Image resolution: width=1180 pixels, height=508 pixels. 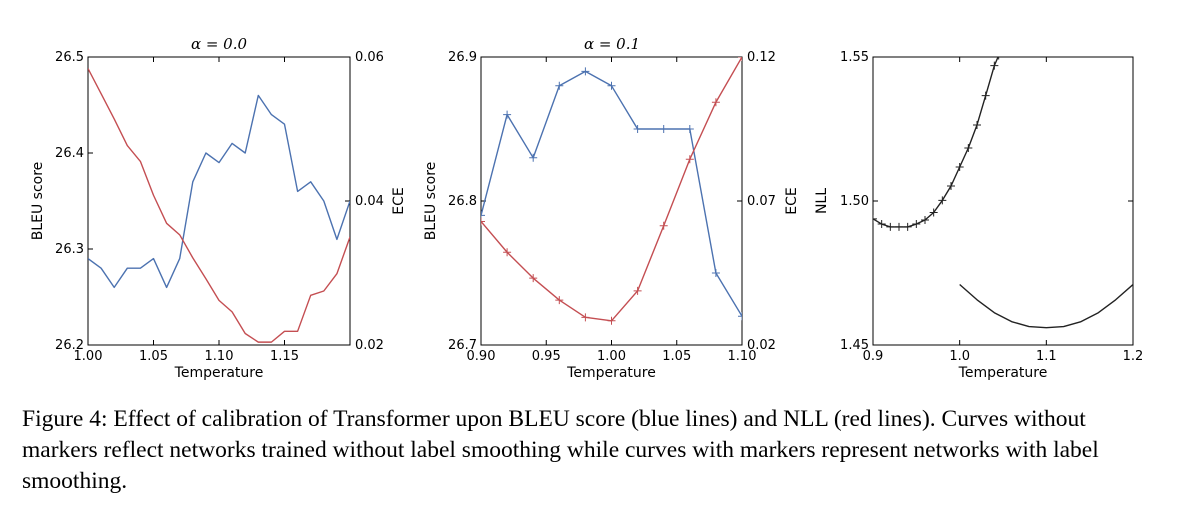 What do you see at coordinates (1046, 356) in the screenshot?
I see `x-tick-label: 1.1` at bounding box center [1046, 356].